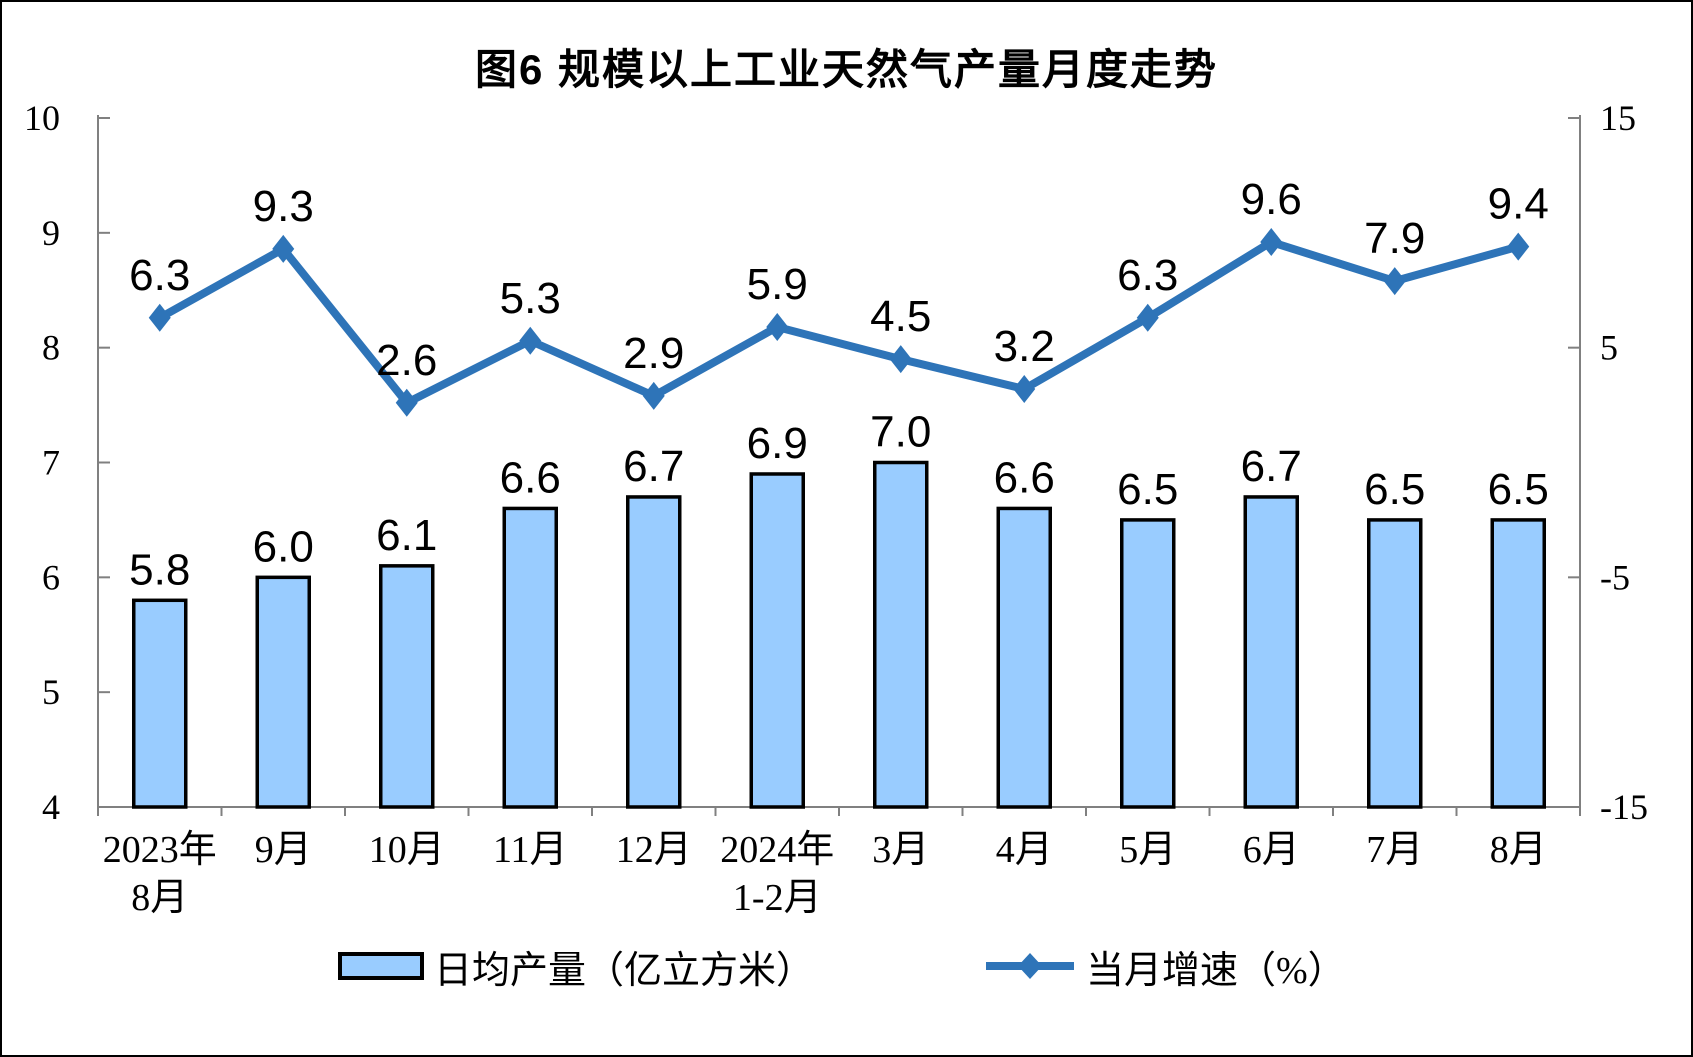 The height and width of the screenshot is (1057, 1693). I want to click on bar-value-label: 7.0, so click(900, 432).